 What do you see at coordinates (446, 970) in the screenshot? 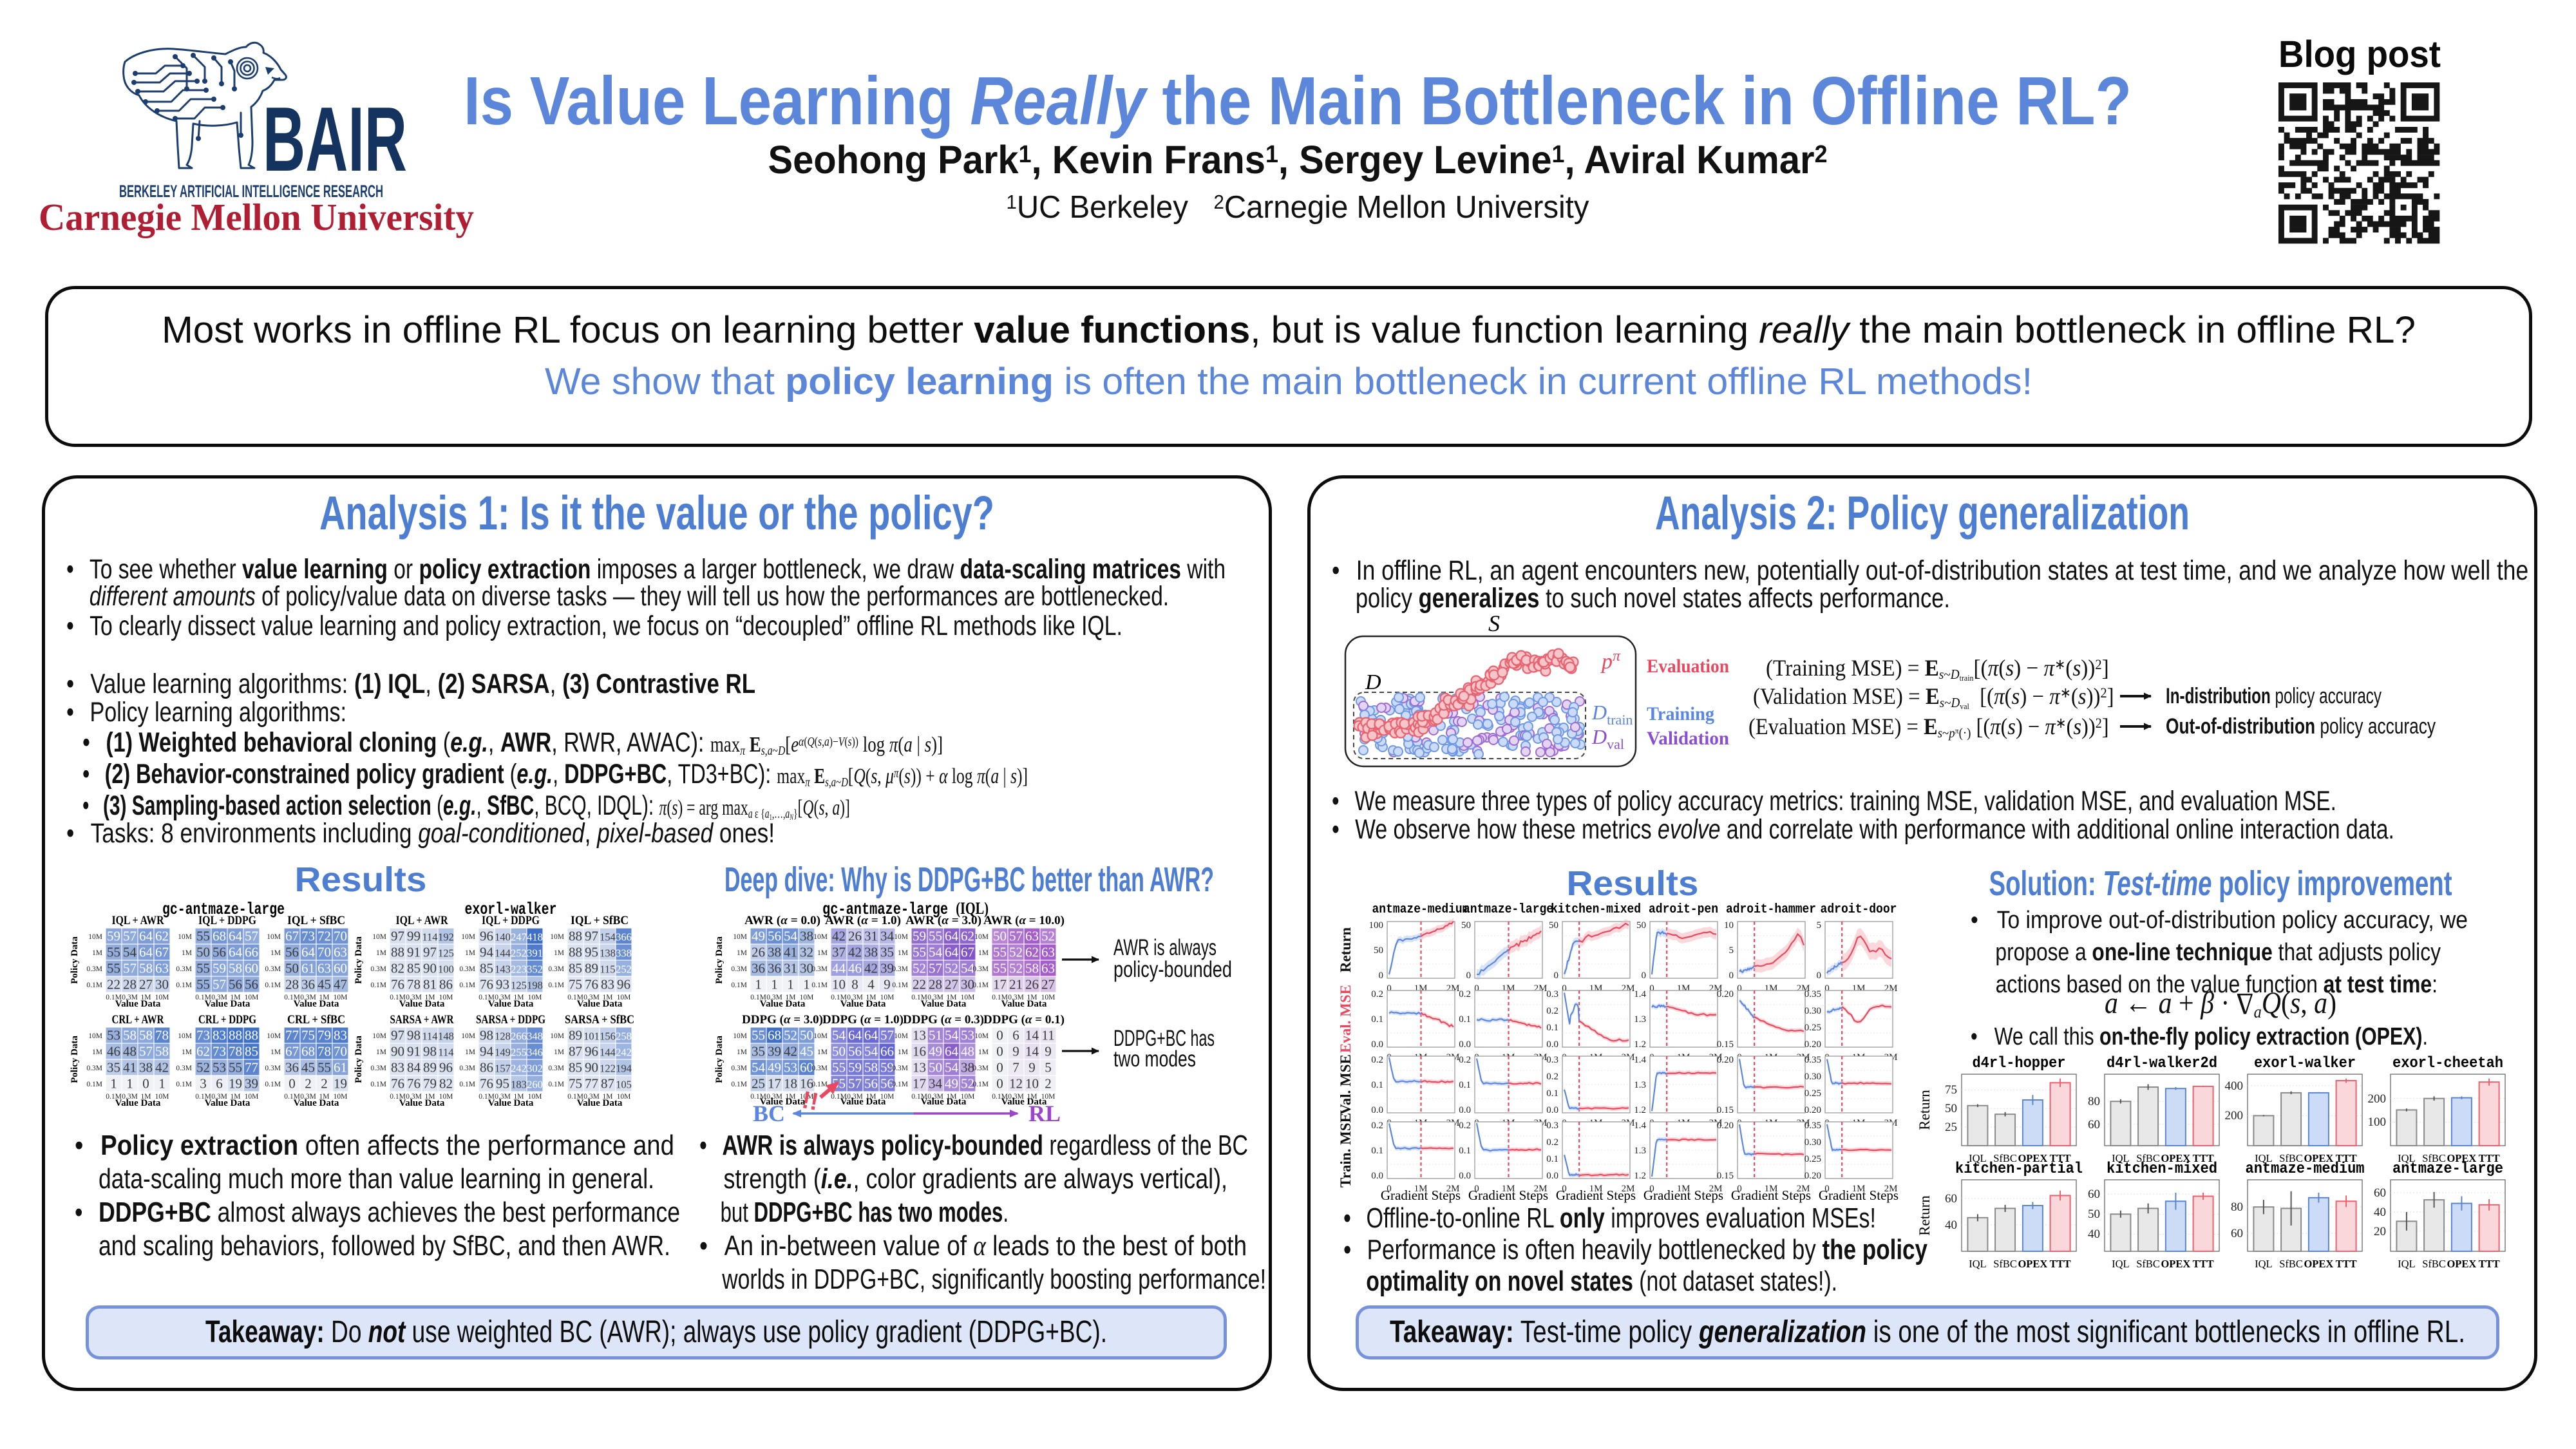
I see `svg-text: 100` at bounding box center [446, 970].